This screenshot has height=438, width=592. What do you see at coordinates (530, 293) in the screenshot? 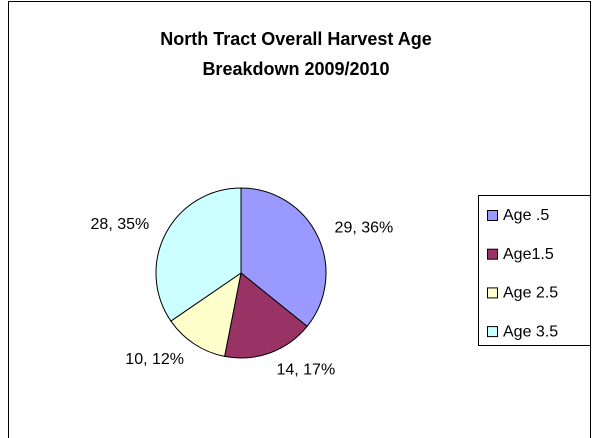
I see `legend-label: Age 2.5` at bounding box center [530, 293].